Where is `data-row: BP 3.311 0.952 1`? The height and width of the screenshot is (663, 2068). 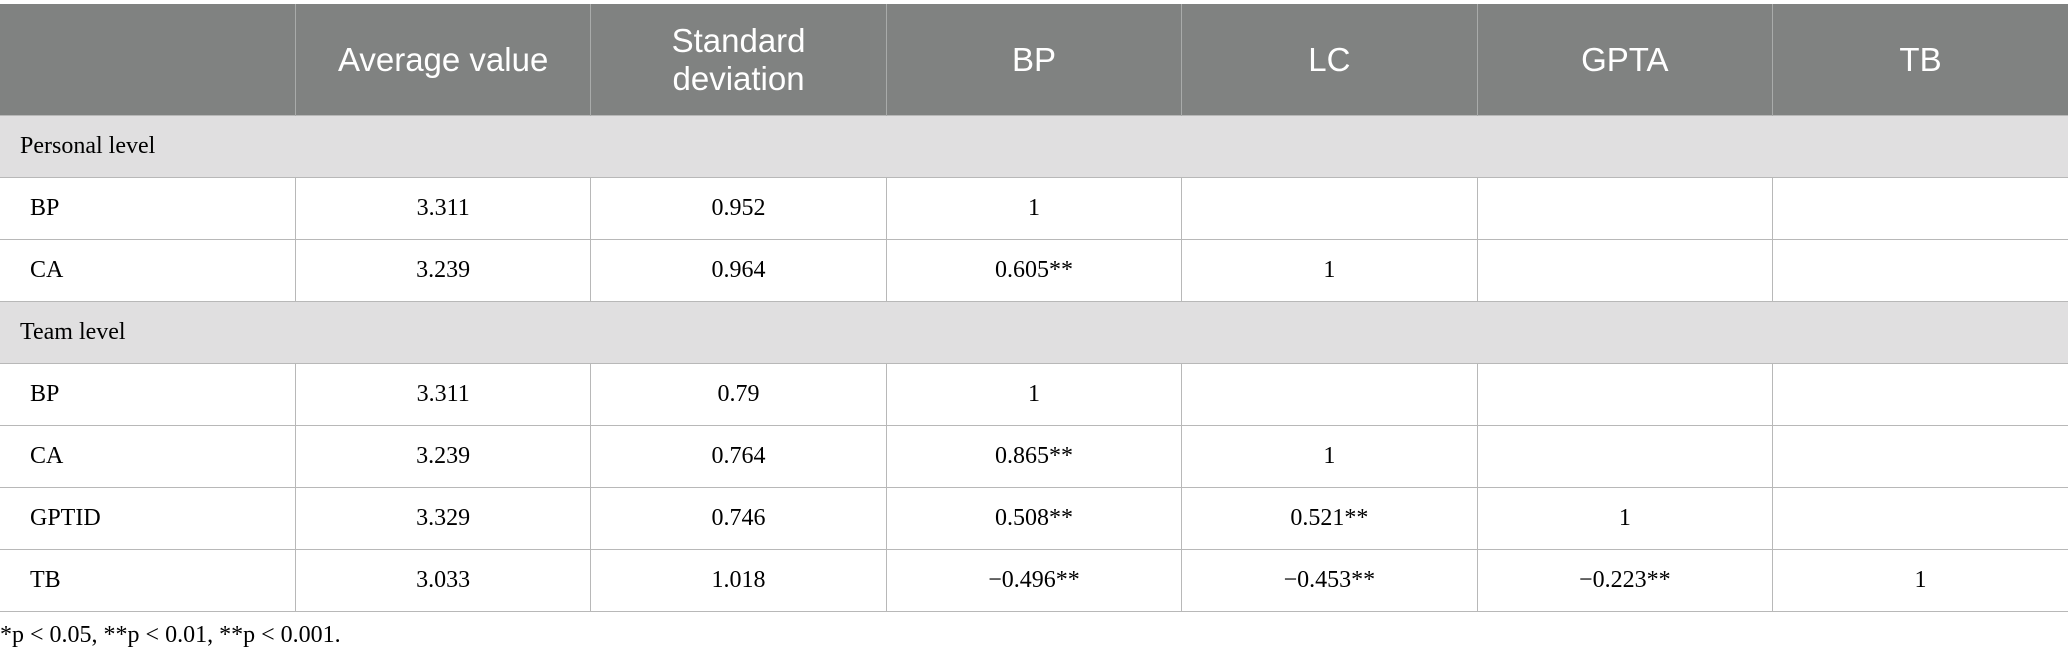
data-row: BP 3.311 0.952 1 is located at coordinates (1034, 208).